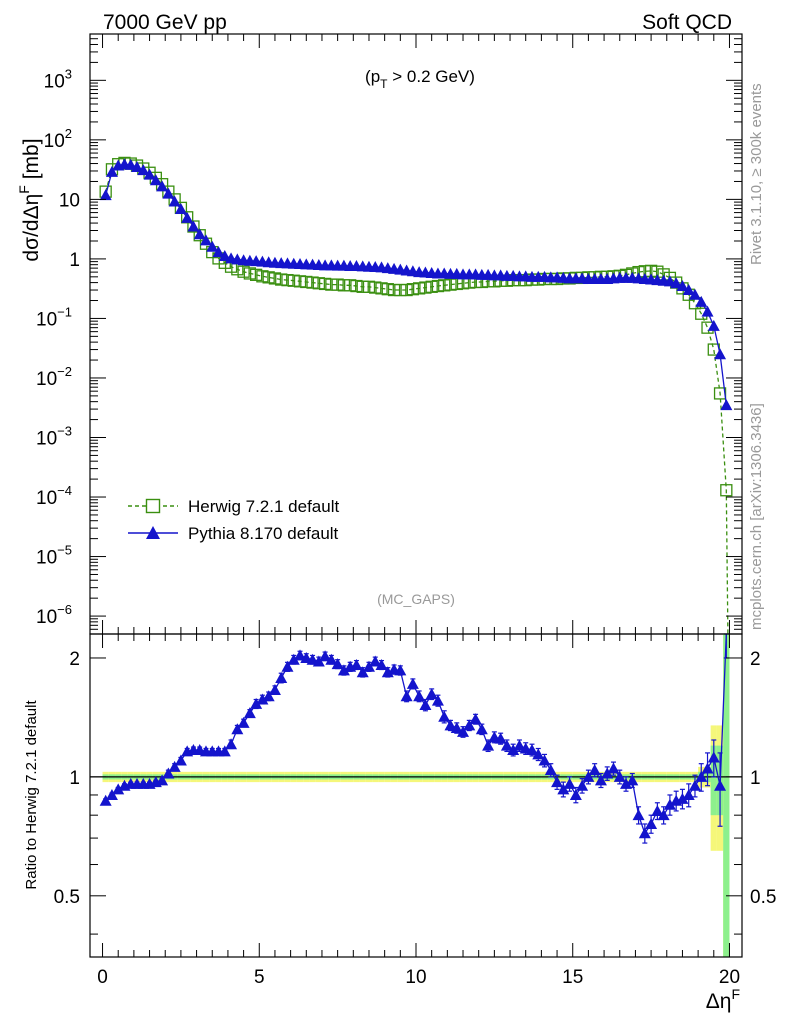 Image resolution: width=786 pixels, height=1024 pixels. What do you see at coordinates (29, 199) in the screenshot?
I see `main-y-axis-label: dσ/dΔηF [mb]` at bounding box center [29, 199].